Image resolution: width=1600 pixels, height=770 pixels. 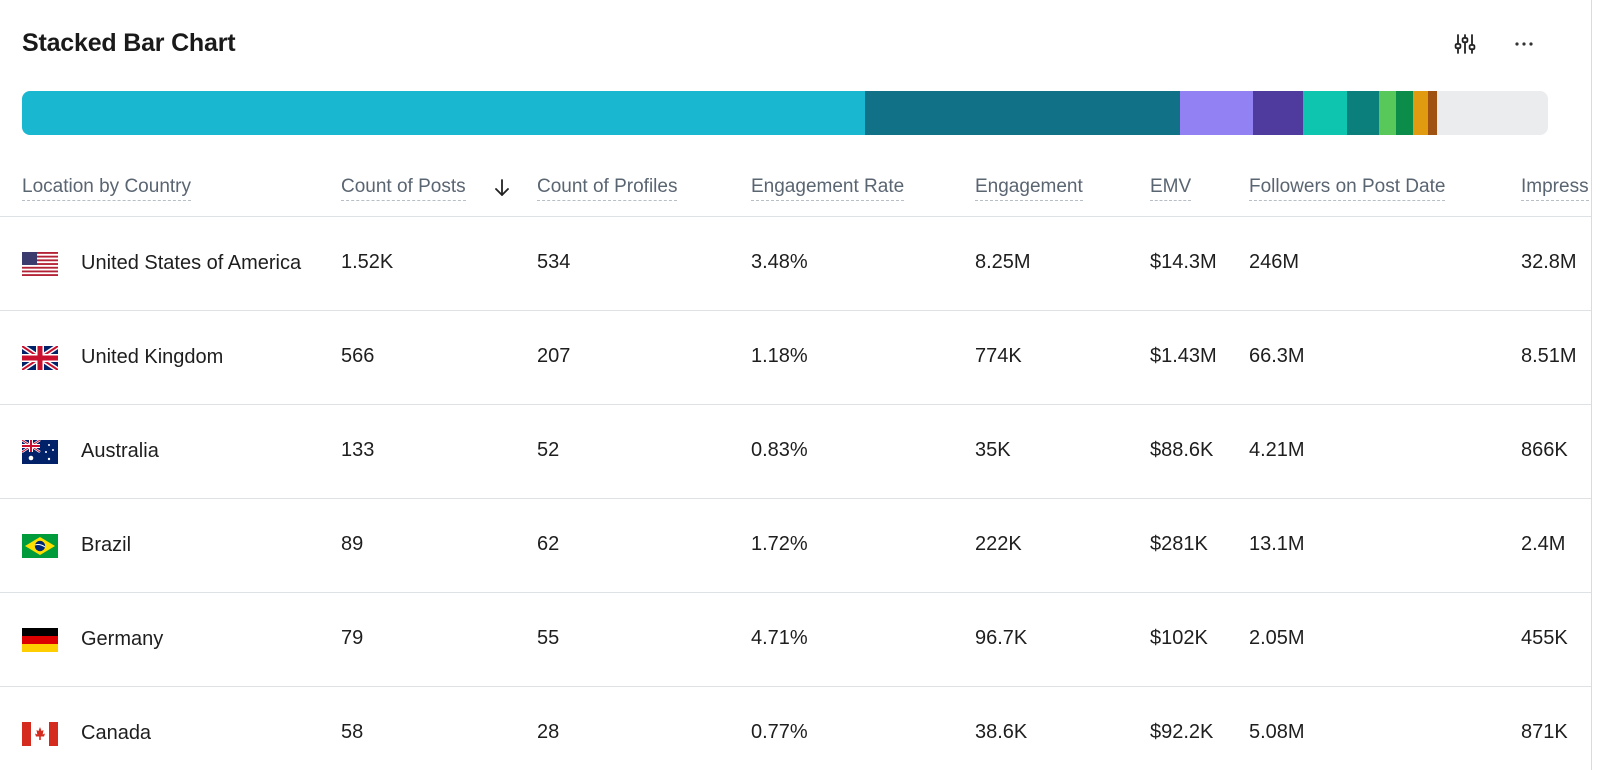 I want to click on cell-impressions: 866K, so click(x=1544, y=450).